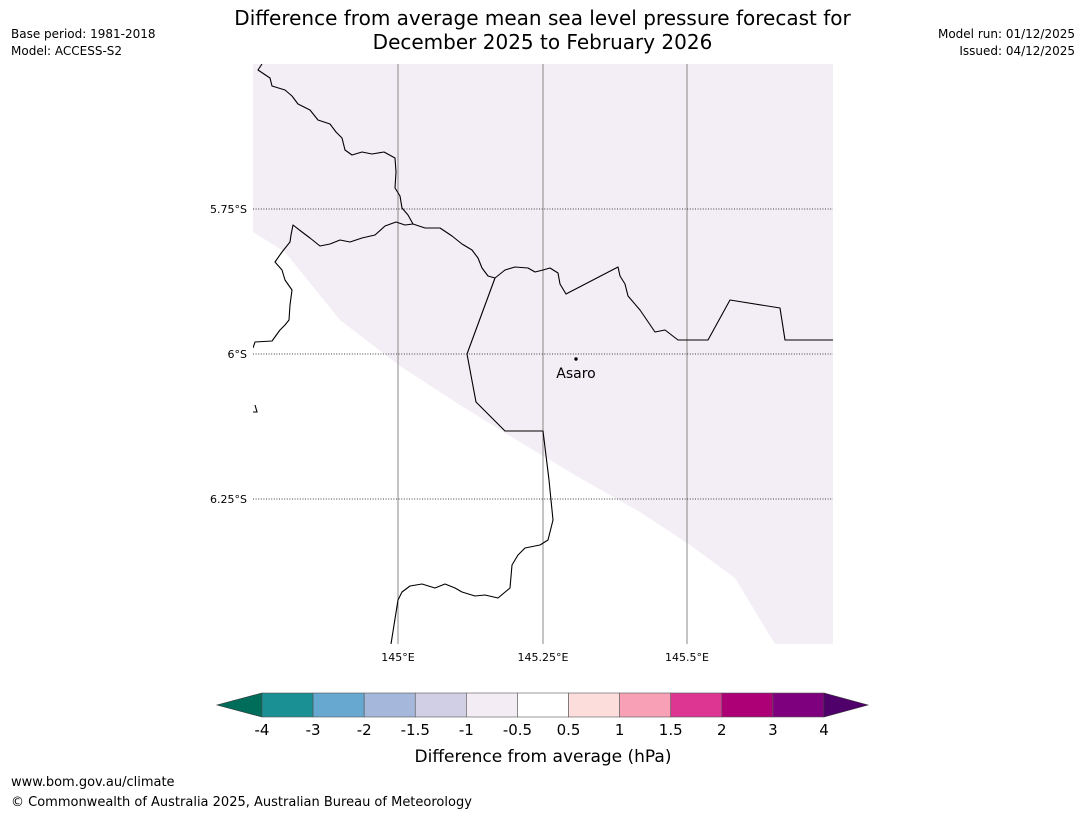 Image resolution: width=1085 pixels, height=816 pixels. I want to click on model-text: Model: ACCESS-S2, so click(67, 51).